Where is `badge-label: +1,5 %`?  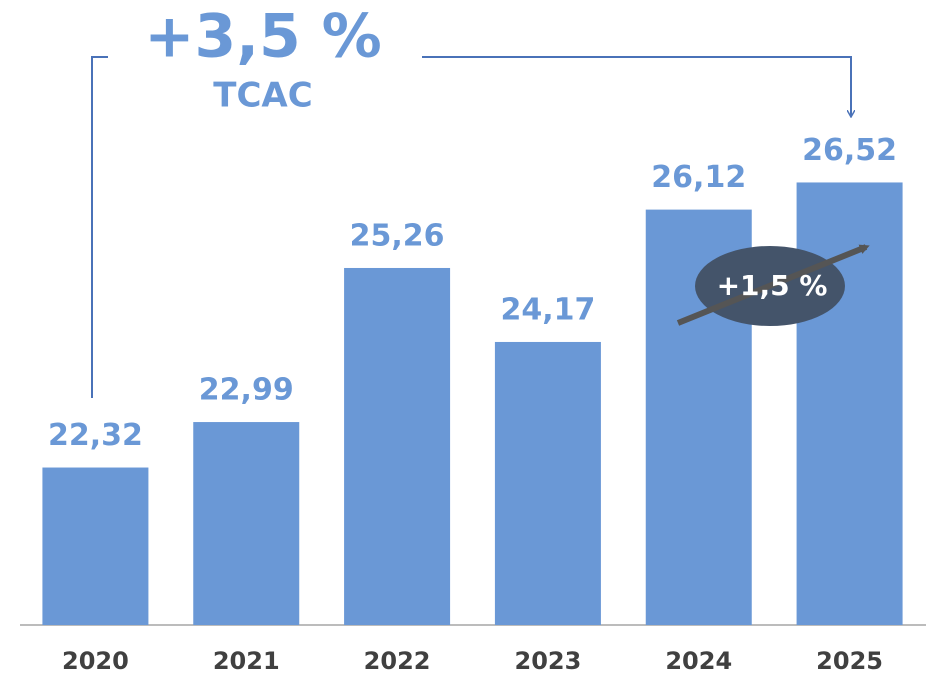
badge-label: +1,5 % is located at coordinates (772, 285).